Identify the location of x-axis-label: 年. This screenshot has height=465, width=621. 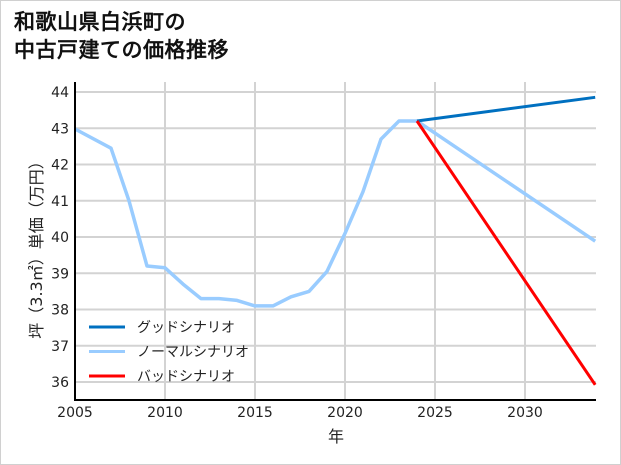
(336, 436).